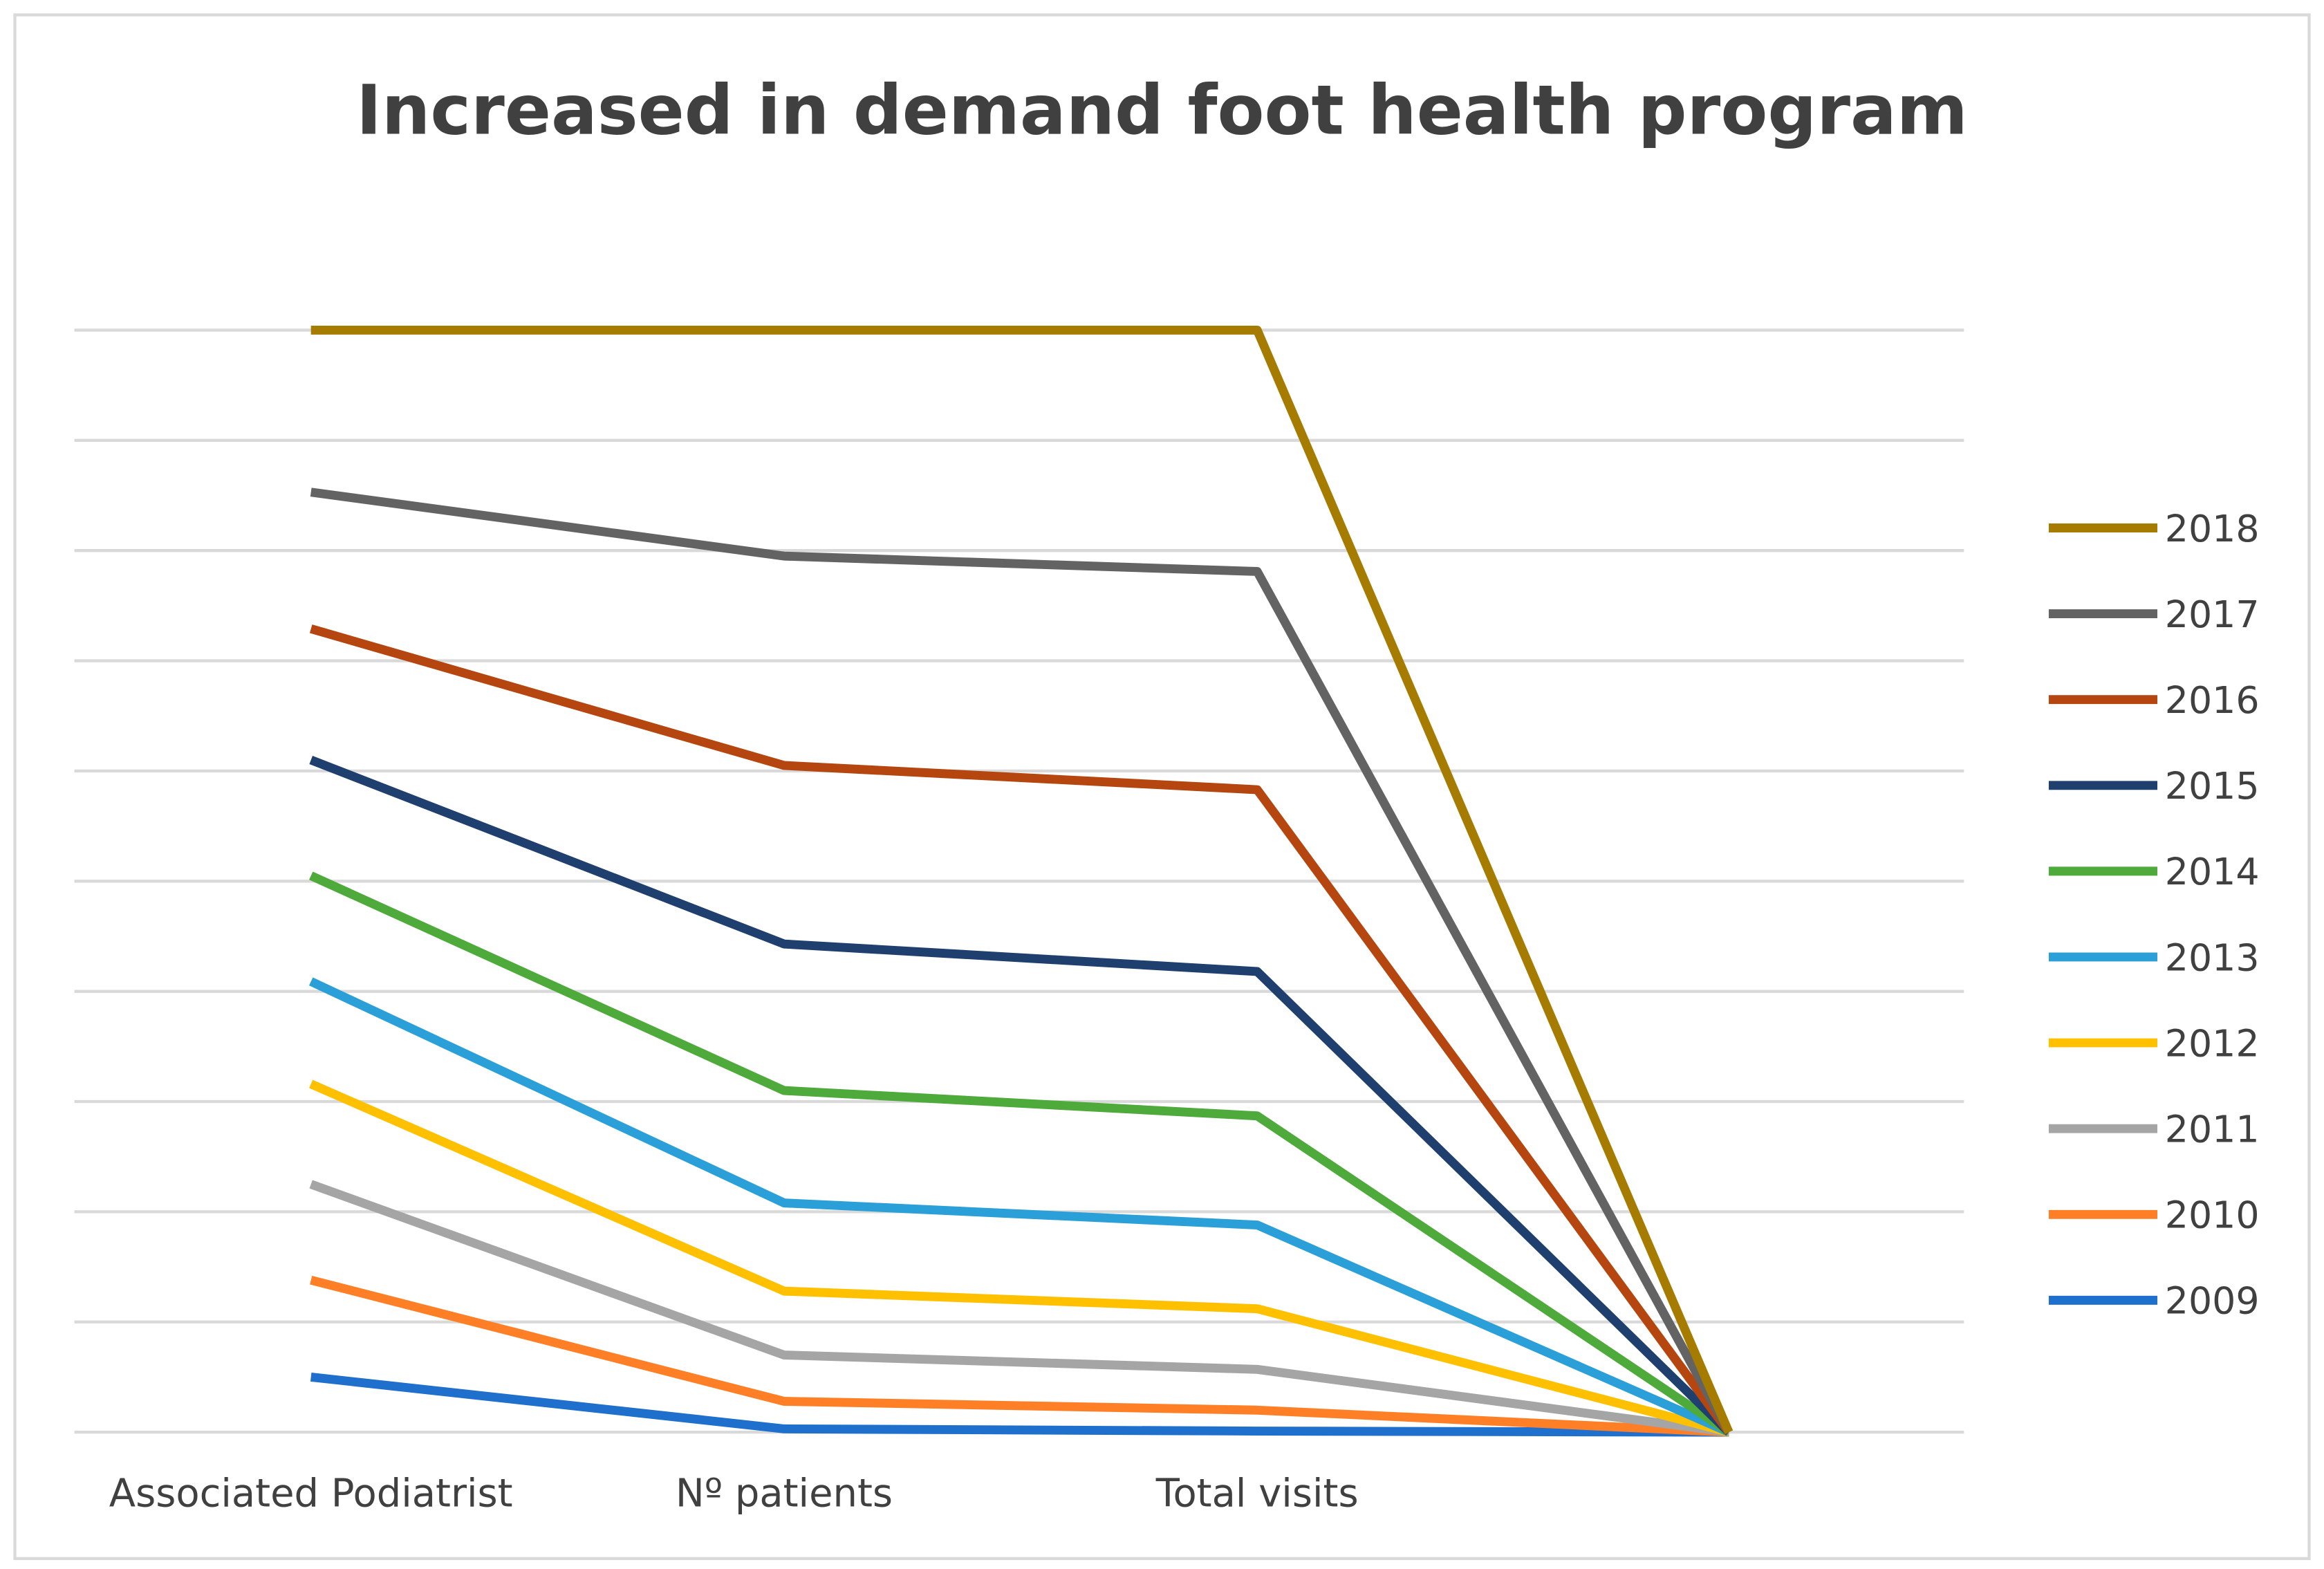  What do you see at coordinates (311, 1493) in the screenshot?
I see `x-tick-label: Associated Podiatrist` at bounding box center [311, 1493].